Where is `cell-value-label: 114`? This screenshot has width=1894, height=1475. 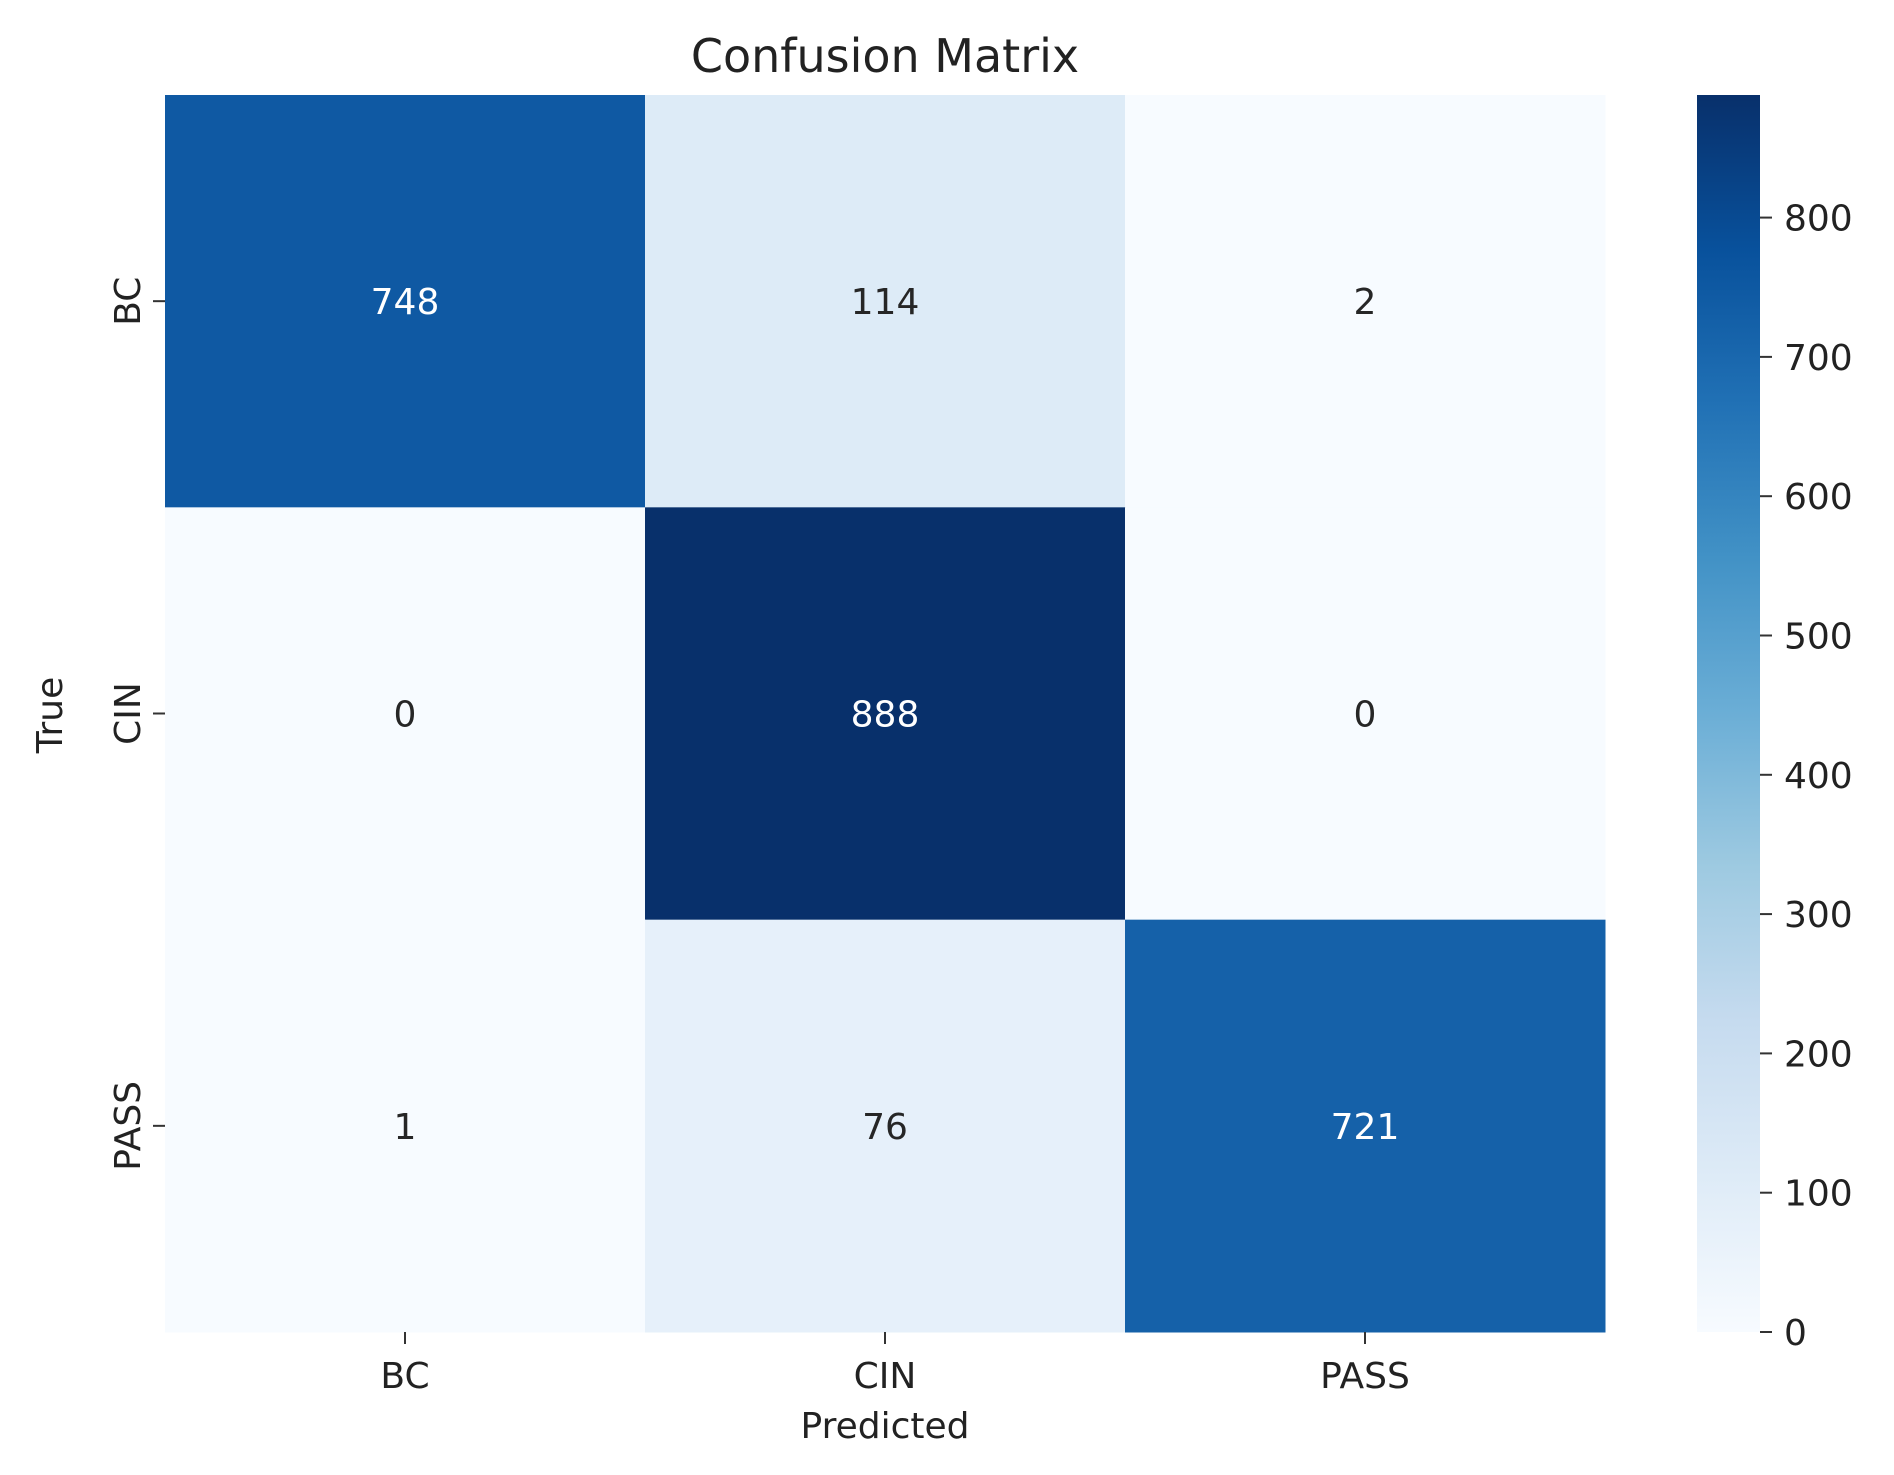 cell-value-label: 114 is located at coordinates (885, 302).